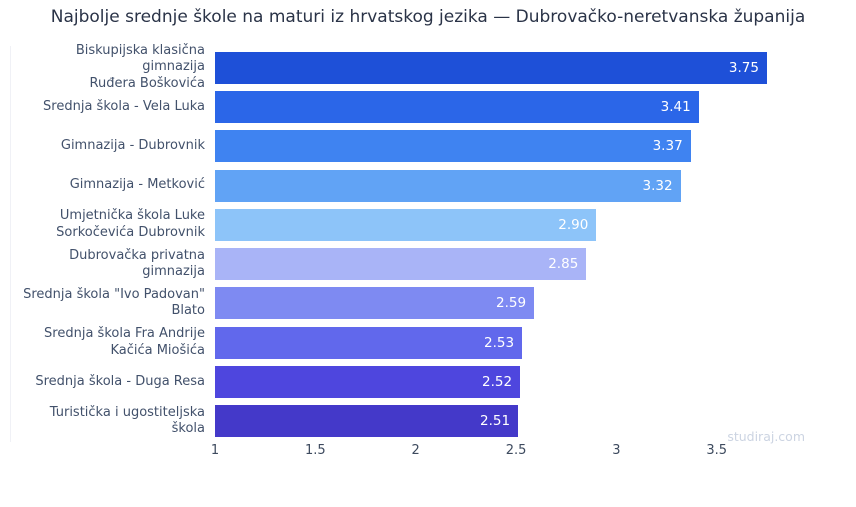  What do you see at coordinates (497, 382) in the screenshot?
I see `bar-value-label: 2.52` at bounding box center [497, 382].